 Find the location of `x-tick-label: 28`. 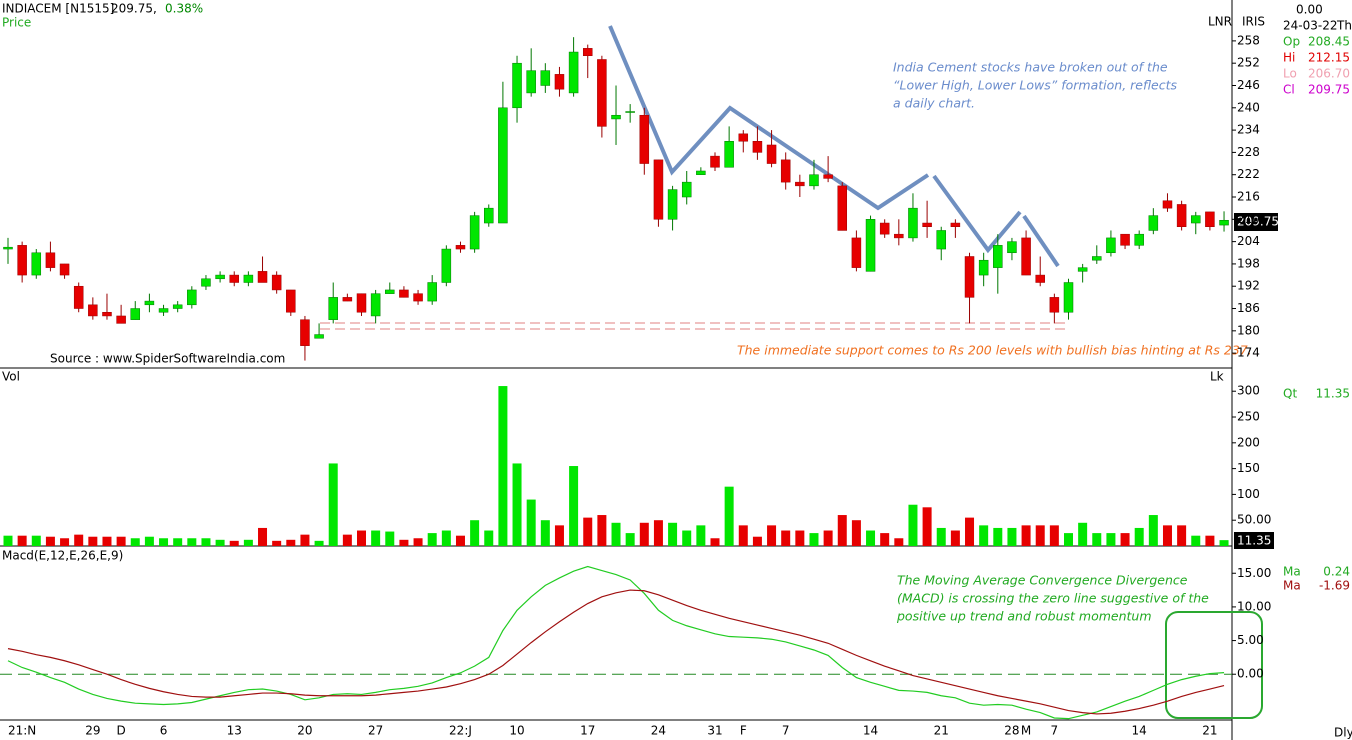

x-tick-label: 28 is located at coordinates (1011, 731).